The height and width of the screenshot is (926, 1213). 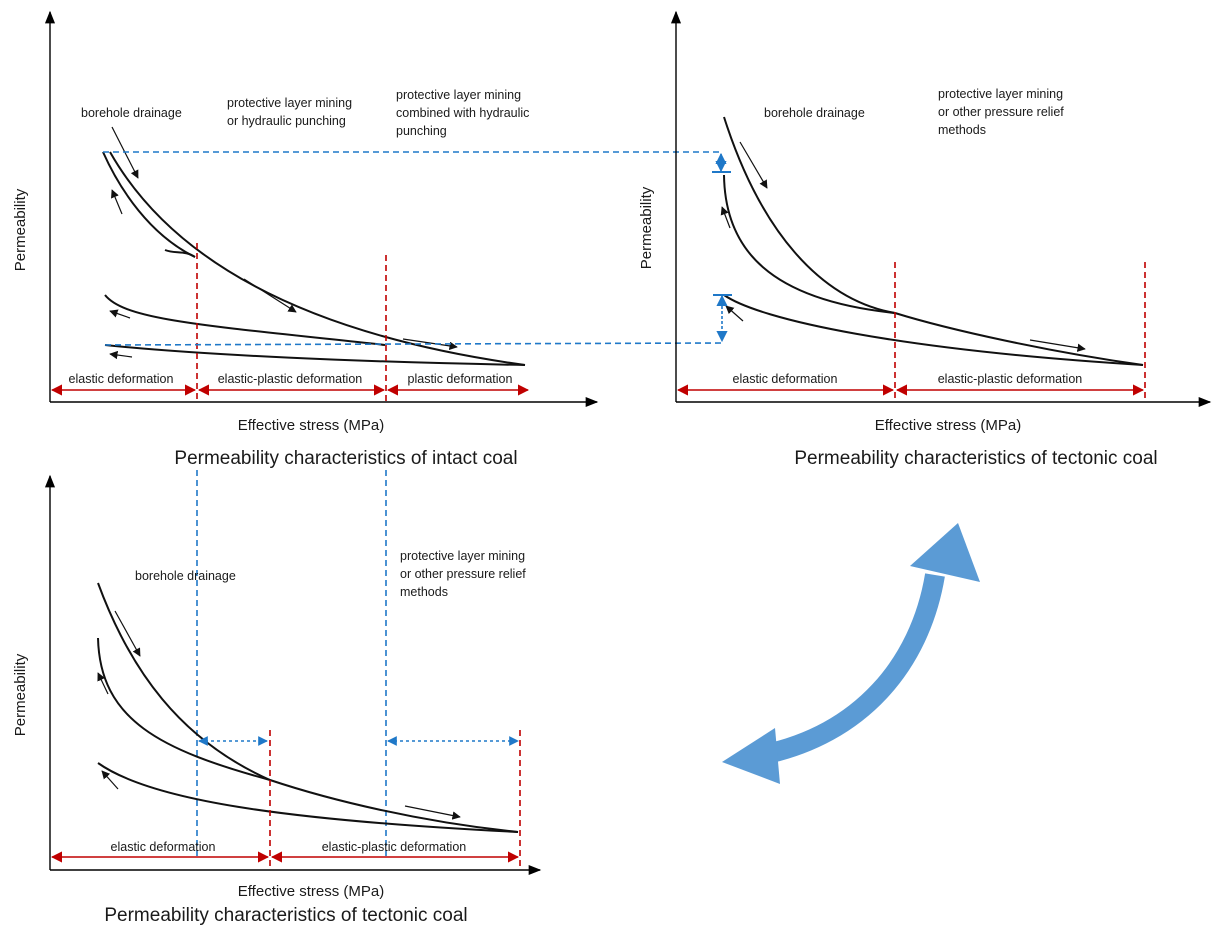 I want to click on comparison-line, so click(x=413, y=344).